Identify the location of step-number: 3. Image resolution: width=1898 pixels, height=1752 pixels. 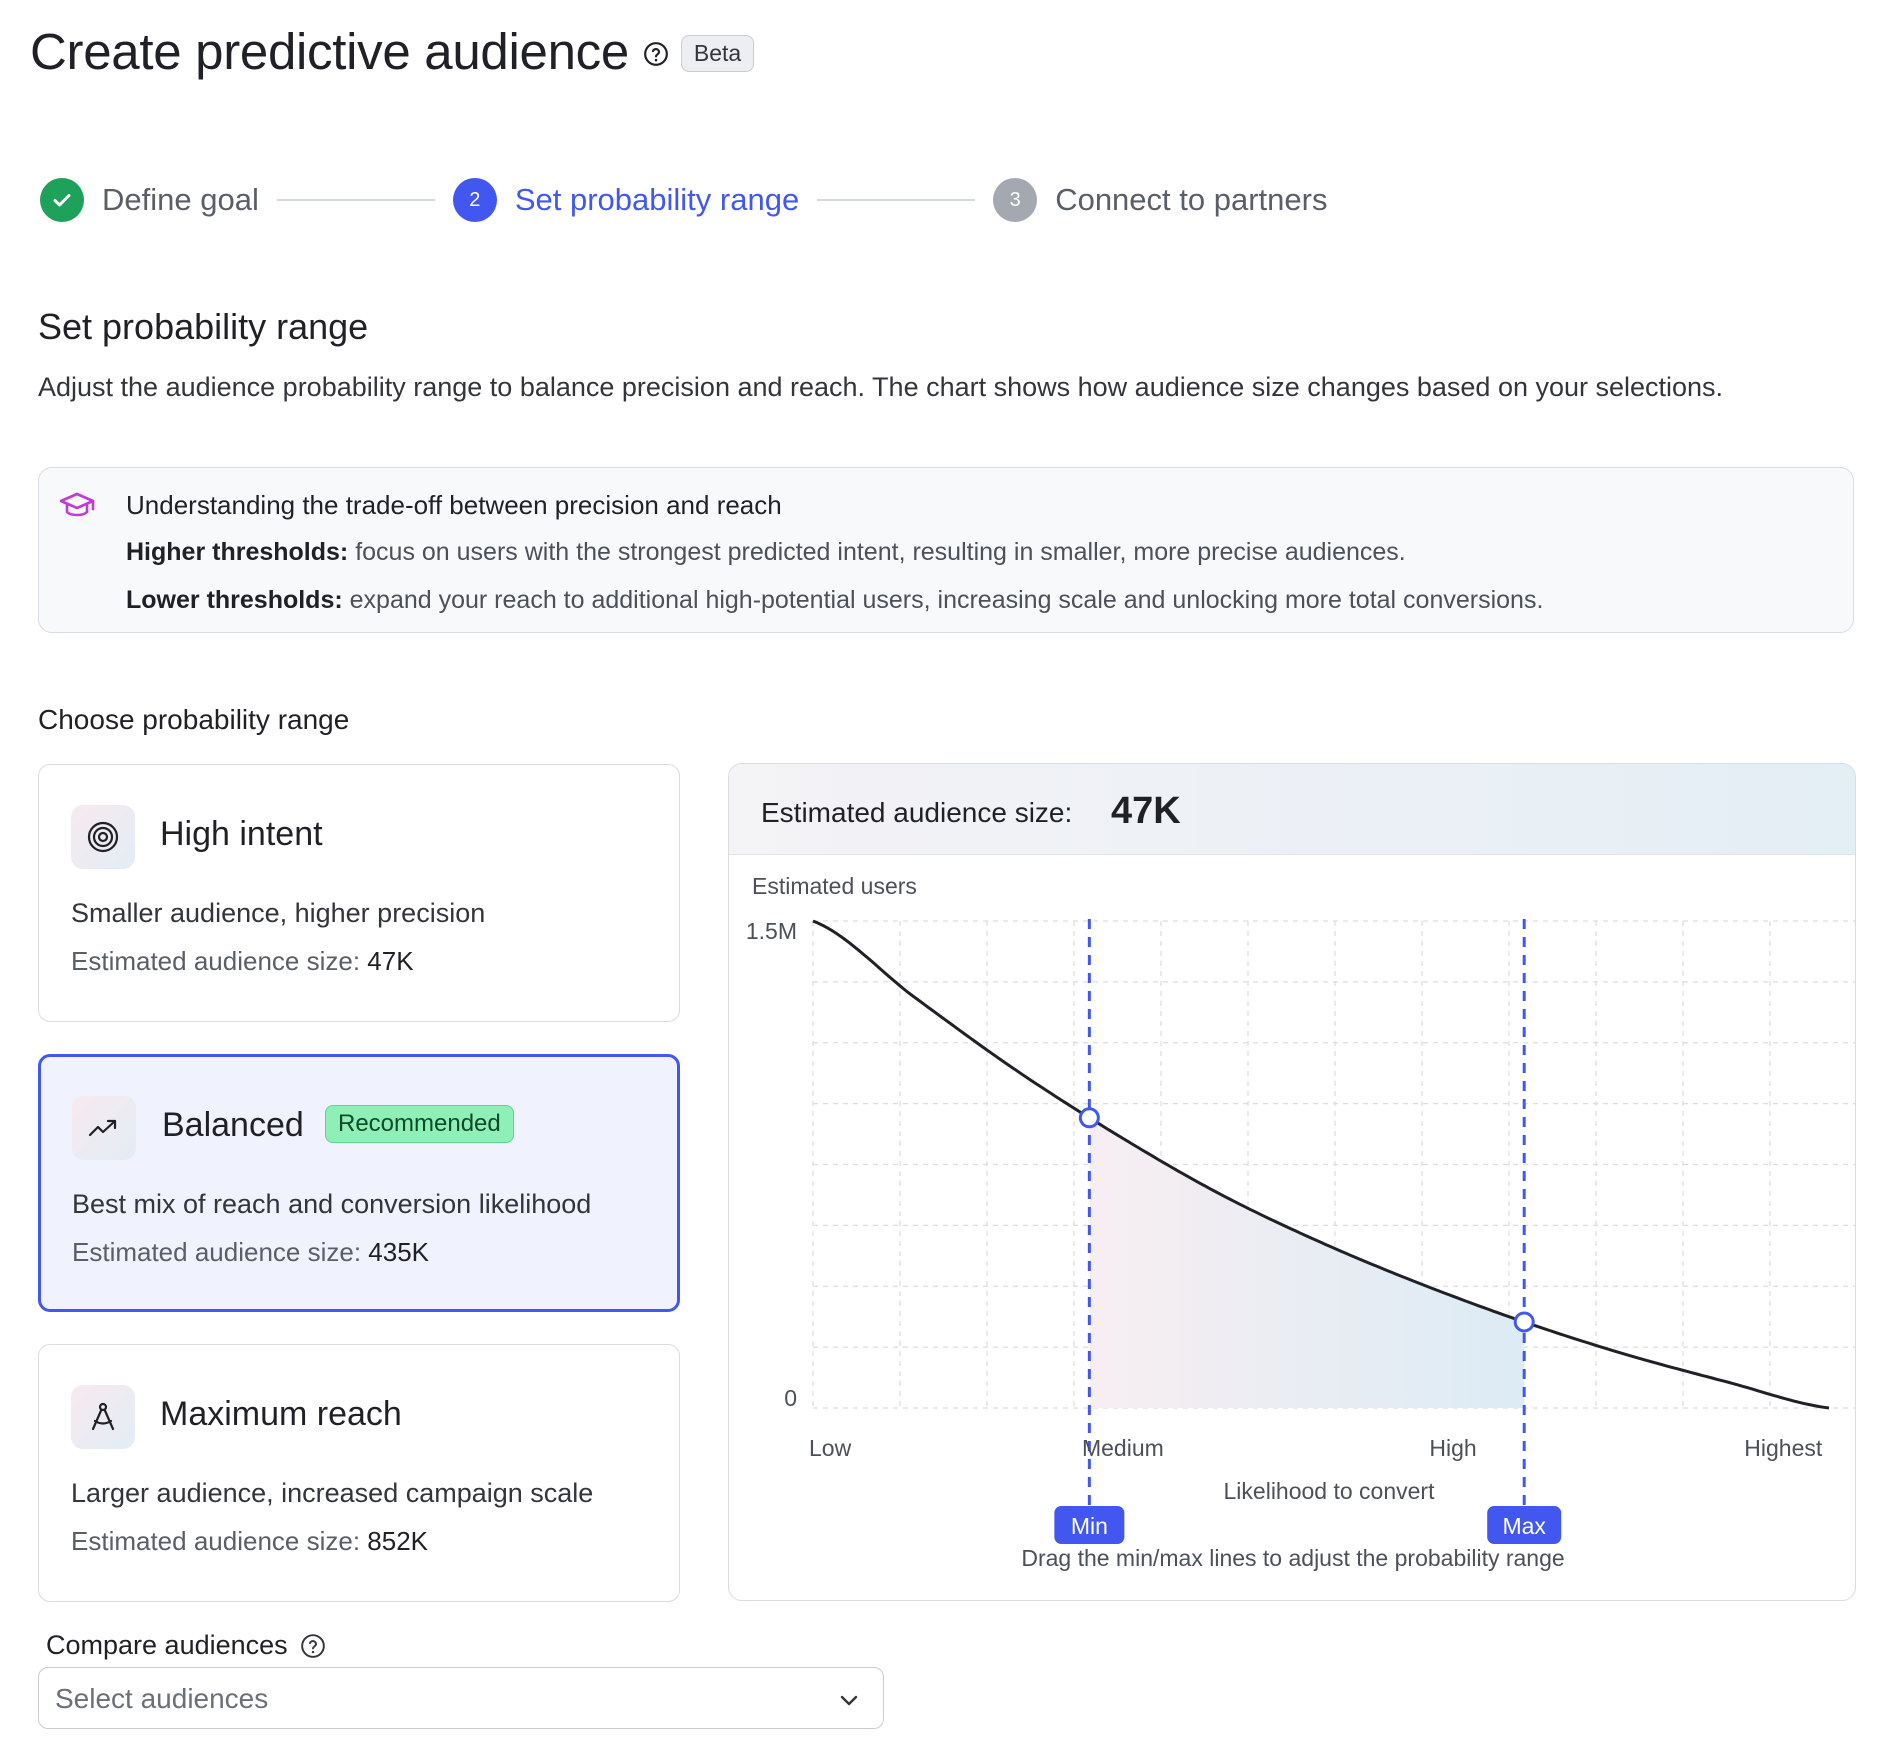
(1015, 200).